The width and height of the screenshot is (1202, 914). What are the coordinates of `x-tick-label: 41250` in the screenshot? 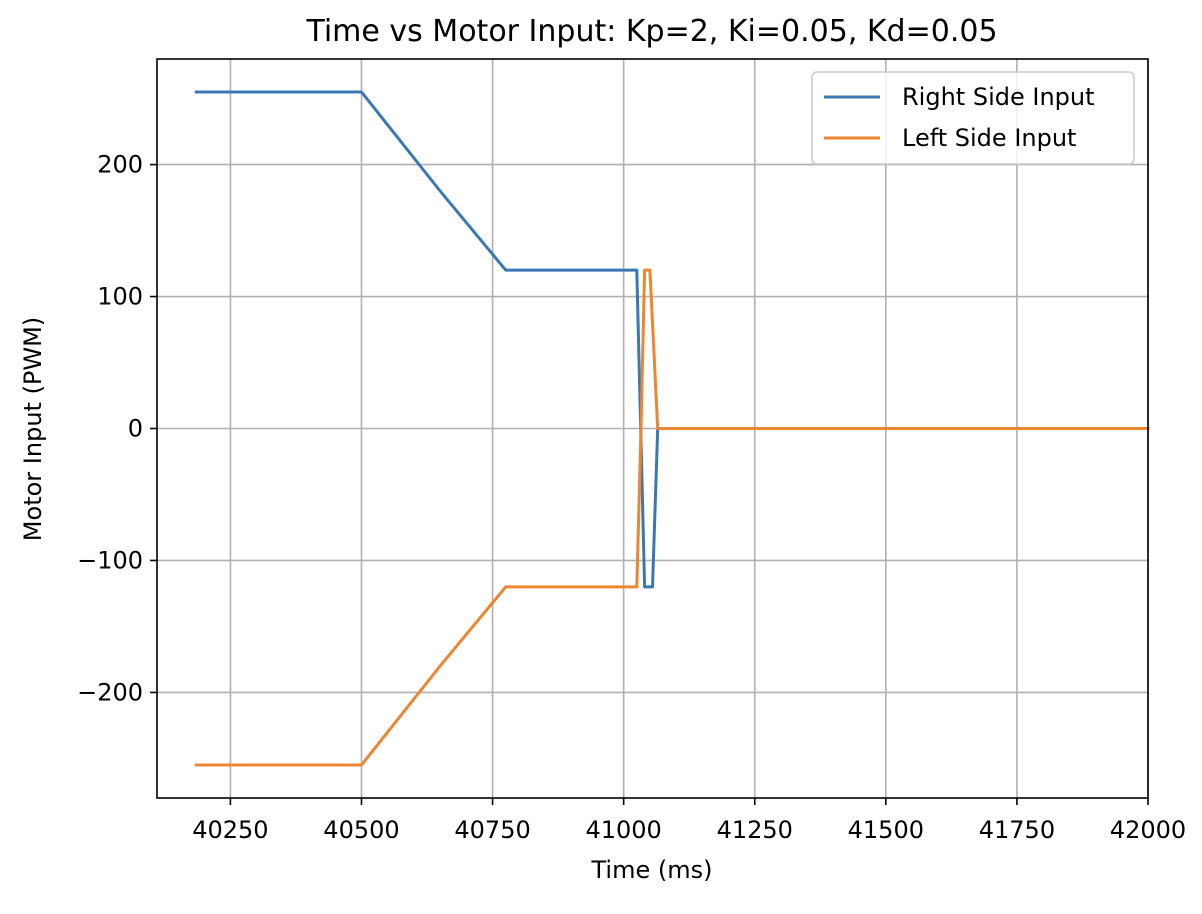 It's located at (755, 830).